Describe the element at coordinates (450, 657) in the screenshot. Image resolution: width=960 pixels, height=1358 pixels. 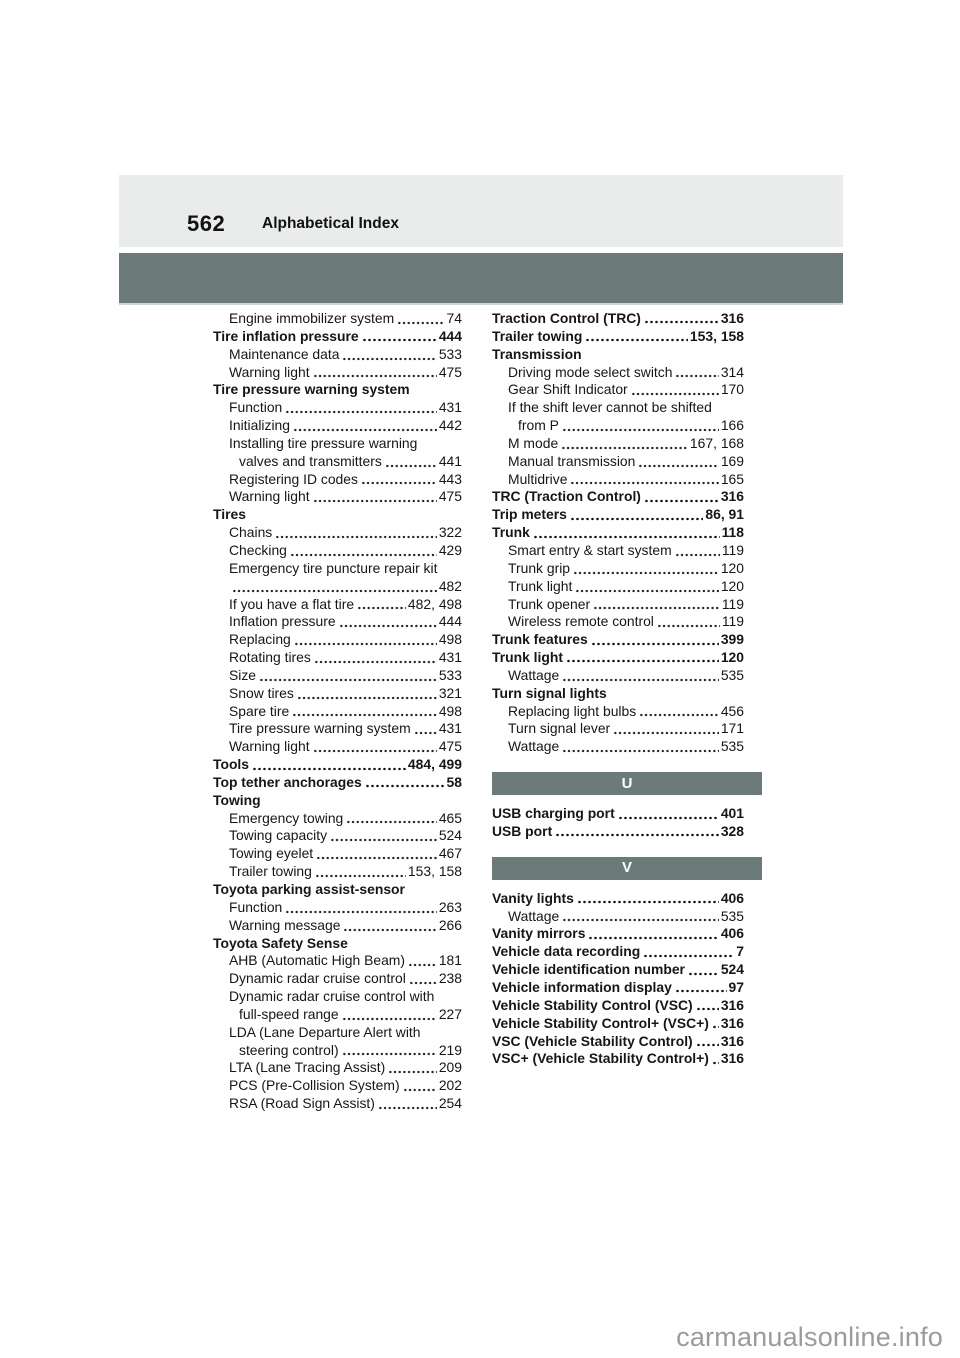
I see `entry-page-number: 431` at that location.